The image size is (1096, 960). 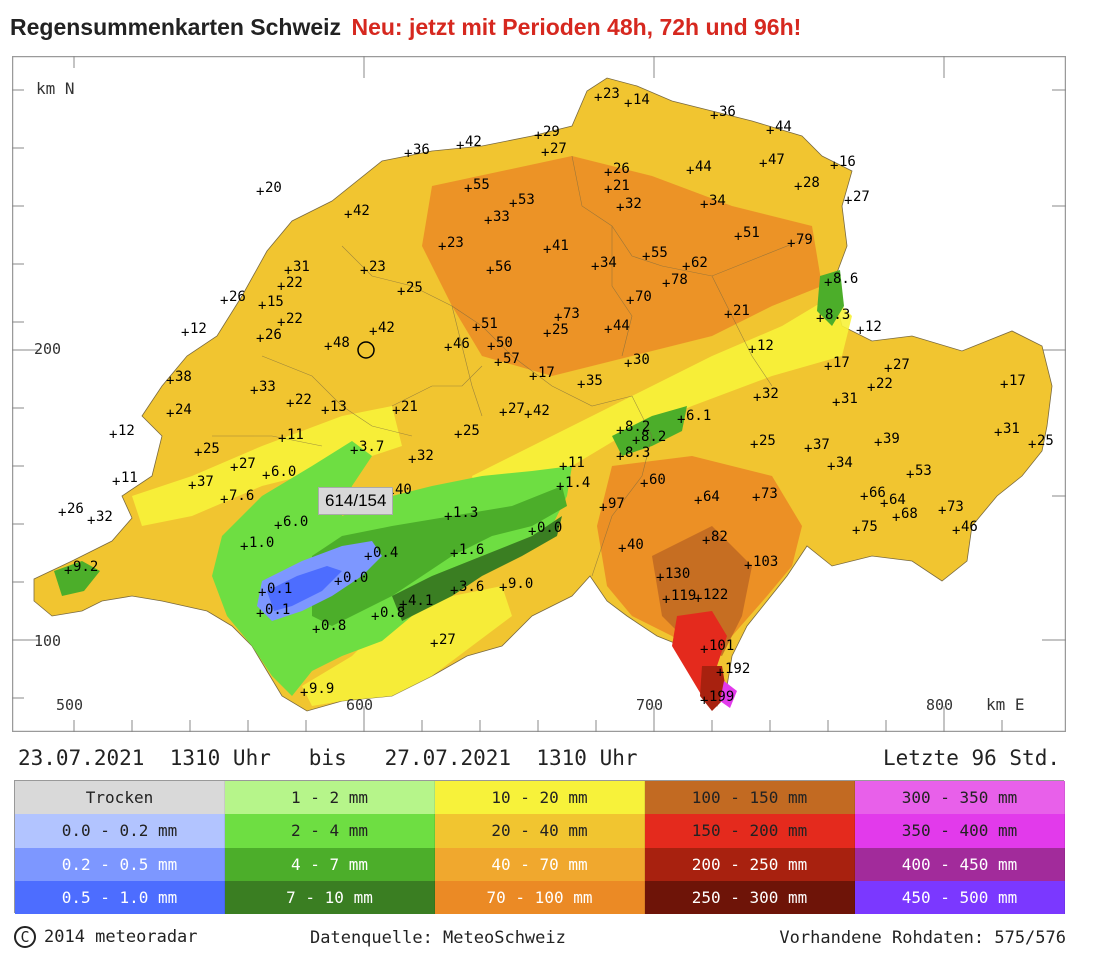 What do you see at coordinates (330, 897) in the screenshot?
I see `legend-item: 7 - 10 mm` at bounding box center [330, 897].